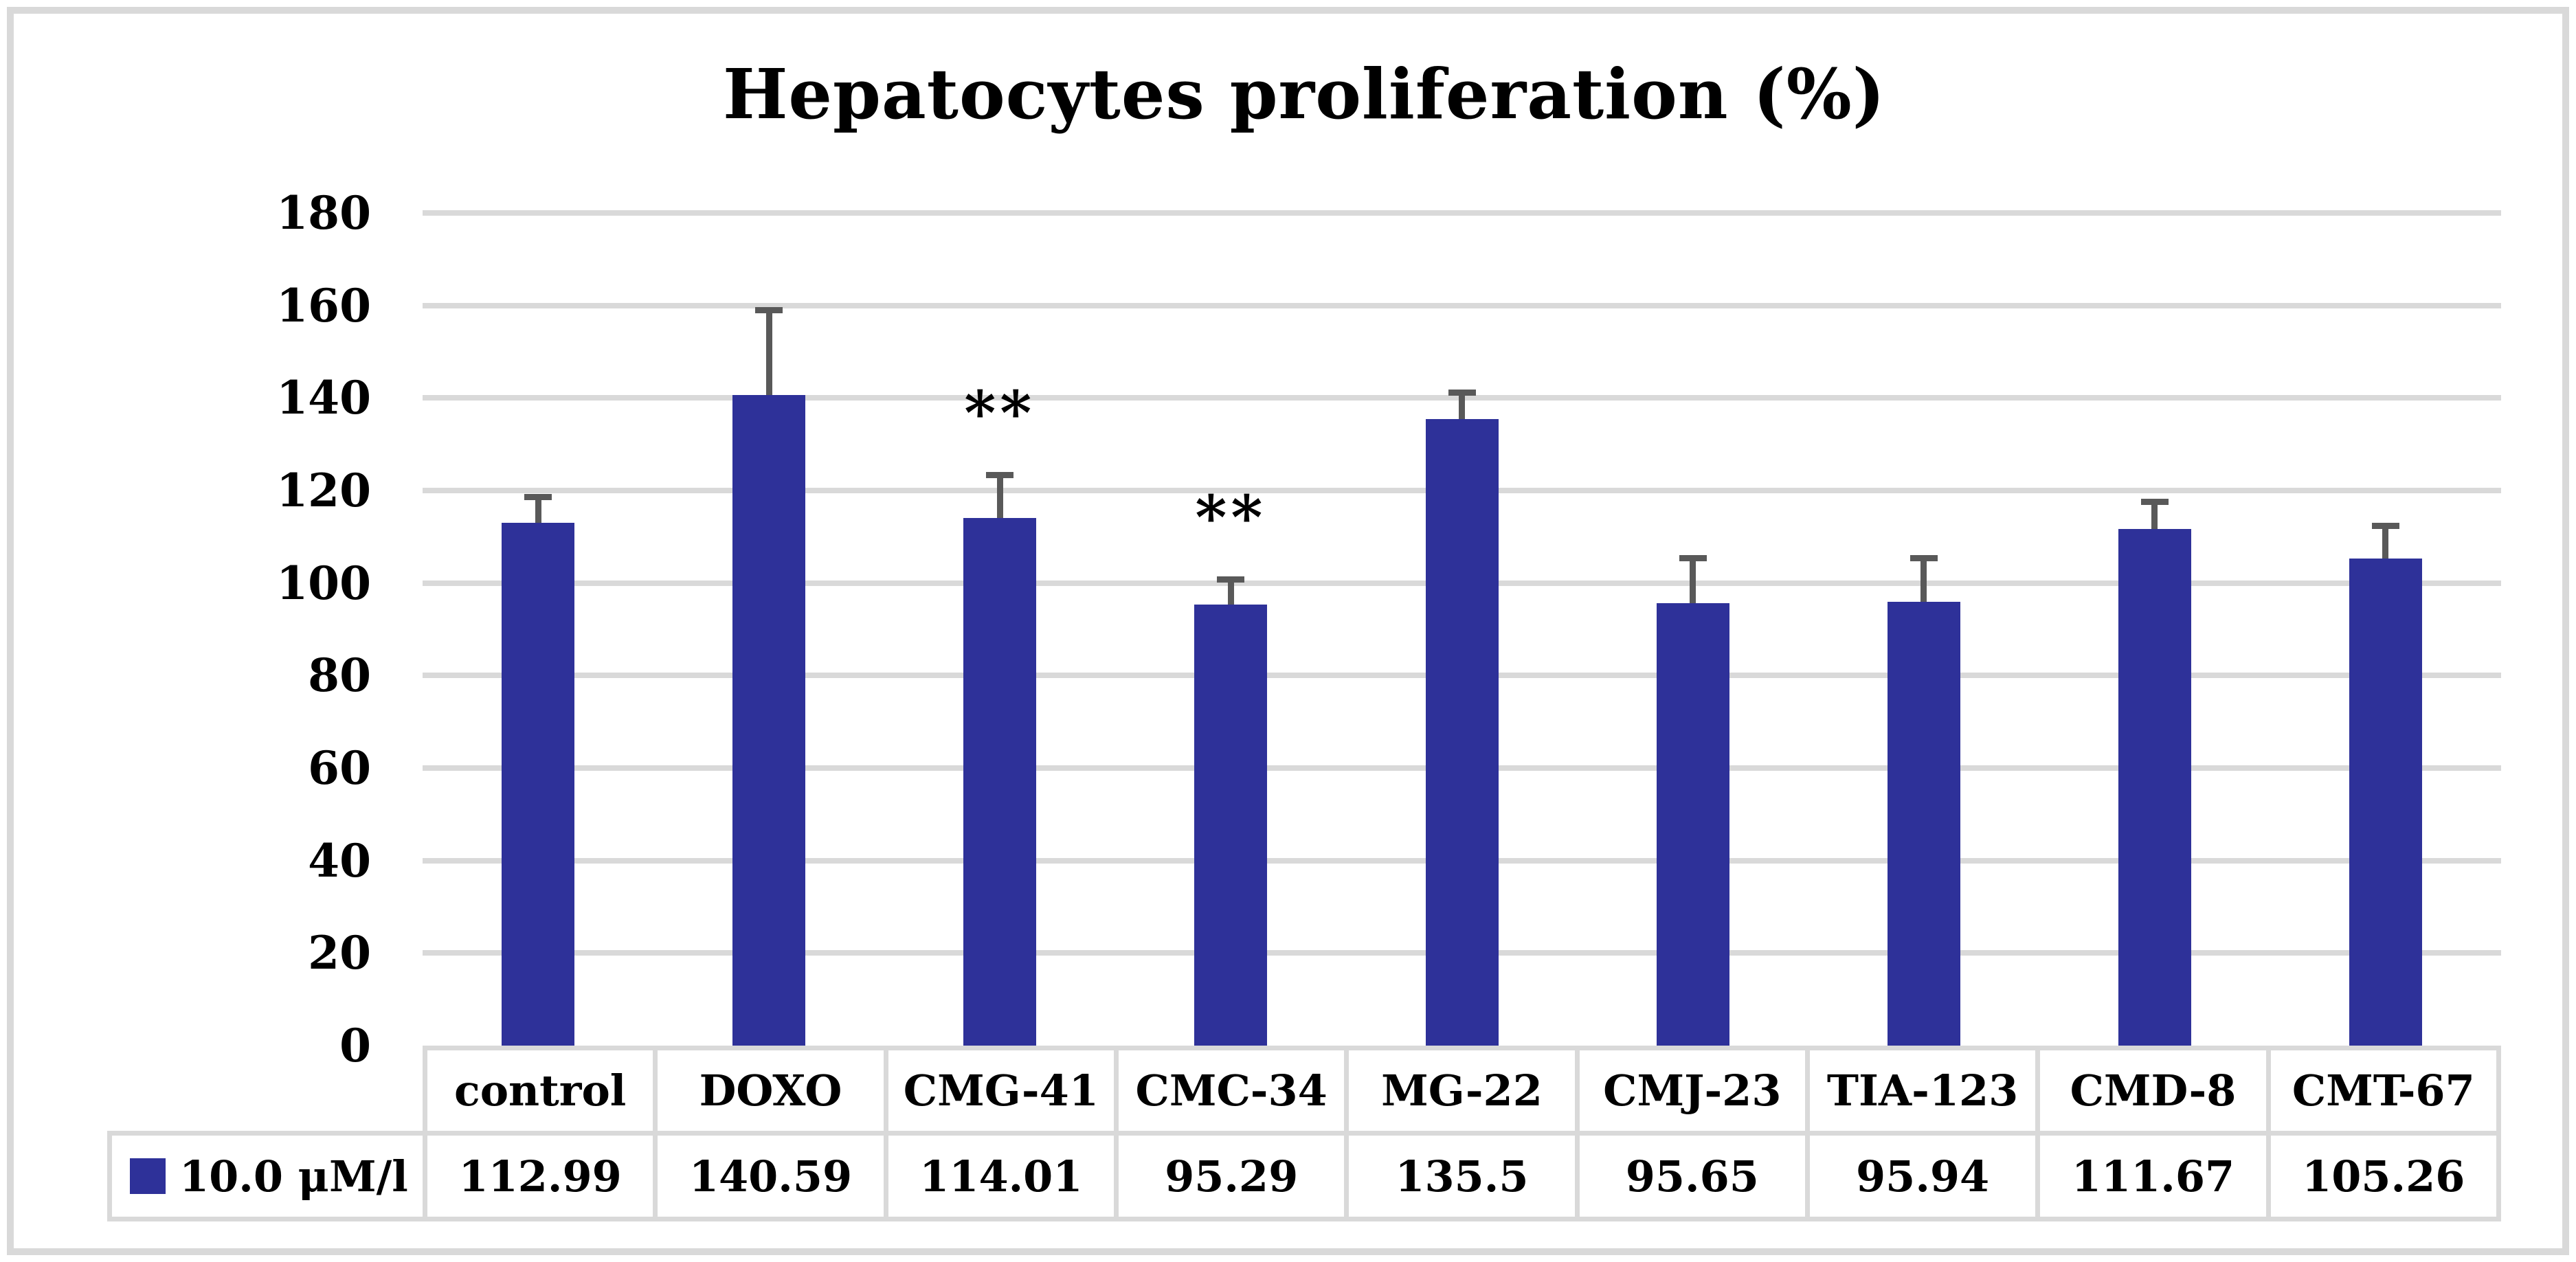  What do you see at coordinates (293, 1176) in the screenshot?
I see `legend-label: 10.0 μM/l` at bounding box center [293, 1176].